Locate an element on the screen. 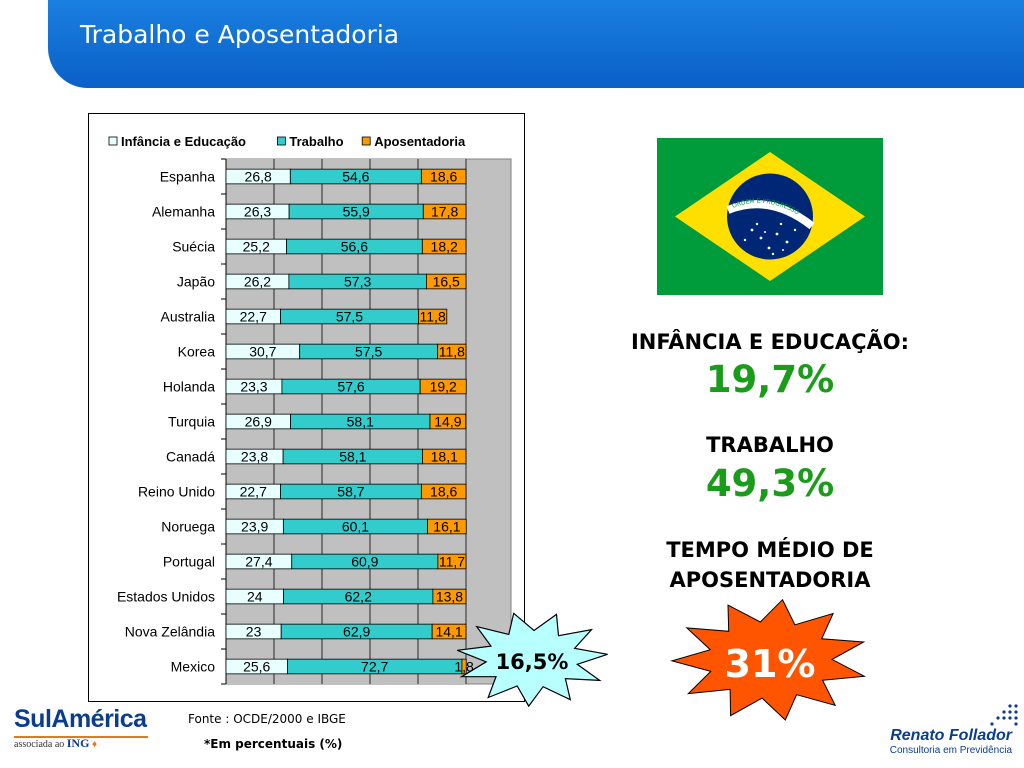  category-label: Australia is located at coordinates (188, 317).